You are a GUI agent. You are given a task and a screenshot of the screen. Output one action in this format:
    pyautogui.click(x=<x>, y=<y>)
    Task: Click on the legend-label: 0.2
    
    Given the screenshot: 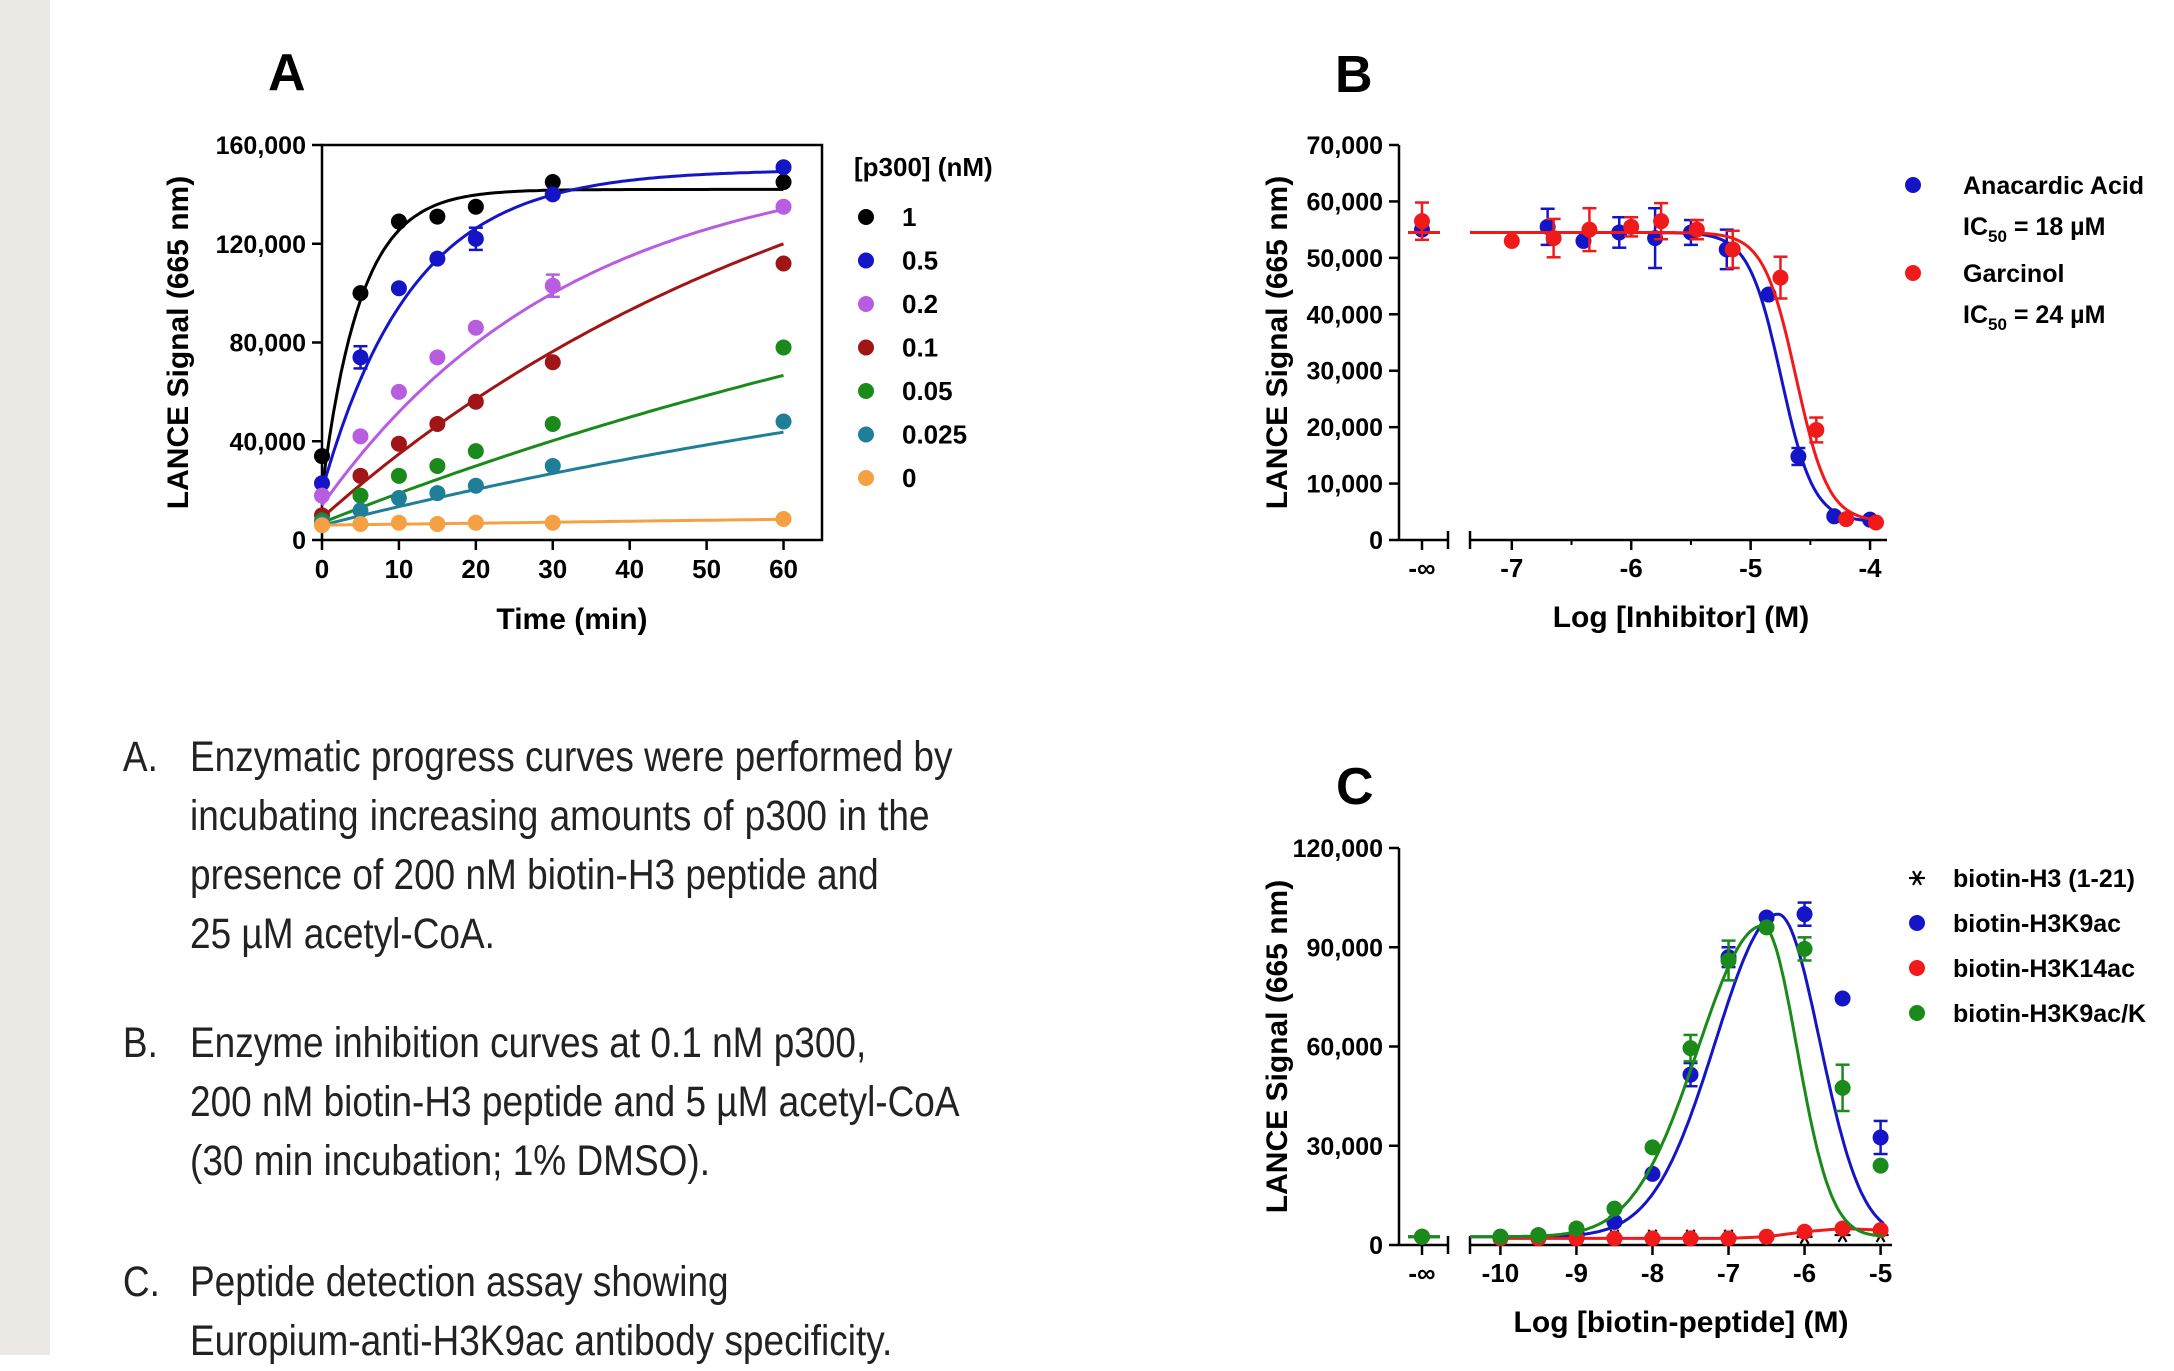 What is the action you would take?
    pyautogui.click(x=920, y=304)
    